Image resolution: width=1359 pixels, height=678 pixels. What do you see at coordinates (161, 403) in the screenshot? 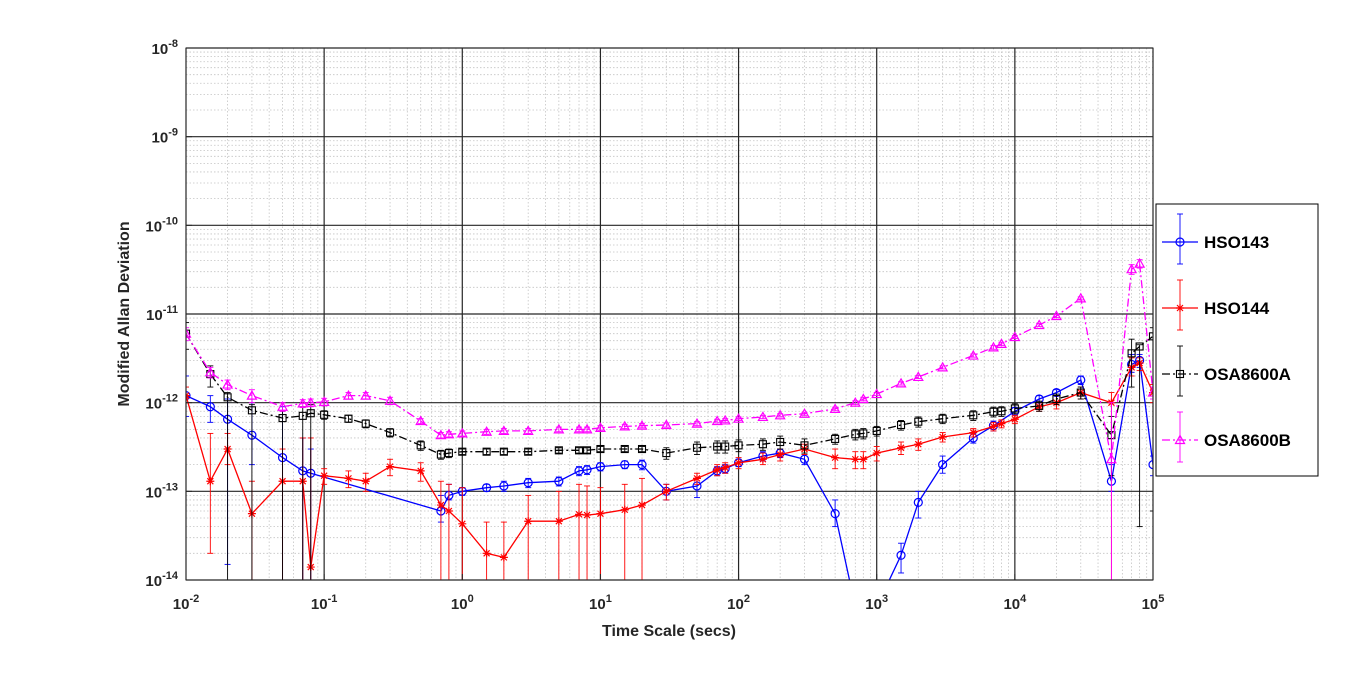
I see `y-tick-label: 10-12` at bounding box center [161, 403].